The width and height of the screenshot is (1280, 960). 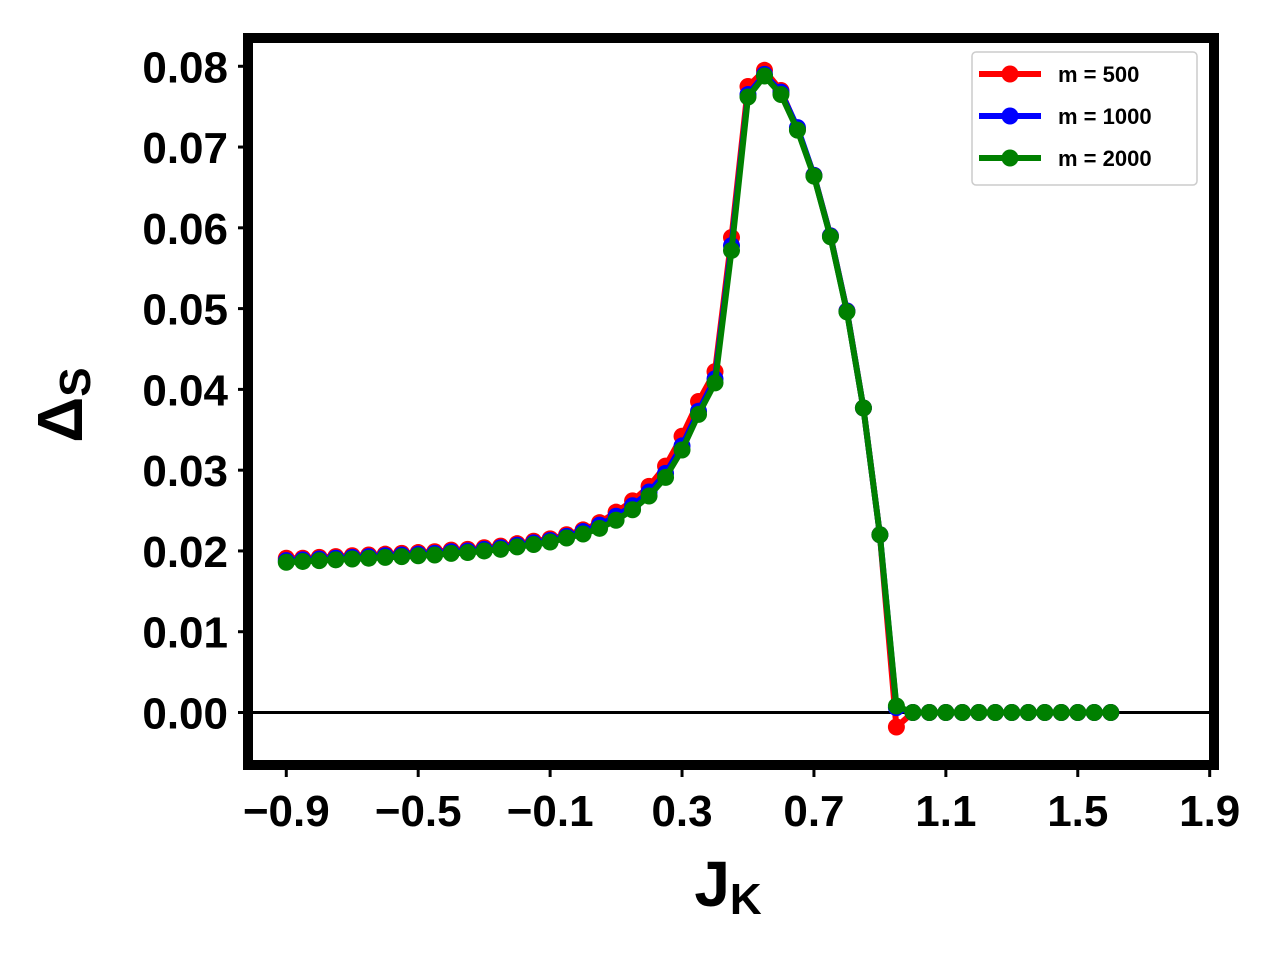 What do you see at coordinates (185, 390) in the screenshot?
I see `y-tick-label: 0.04` at bounding box center [185, 390].